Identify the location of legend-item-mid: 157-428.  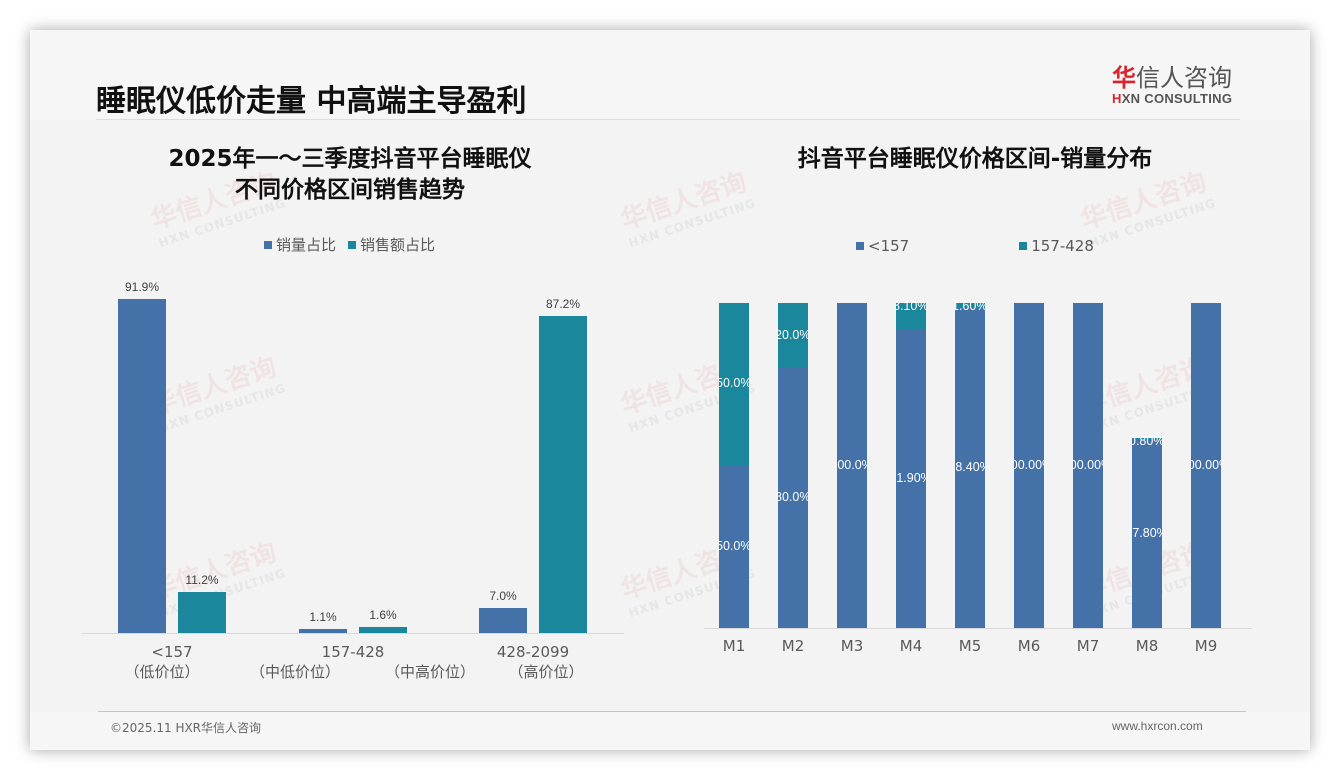
(1056, 246).